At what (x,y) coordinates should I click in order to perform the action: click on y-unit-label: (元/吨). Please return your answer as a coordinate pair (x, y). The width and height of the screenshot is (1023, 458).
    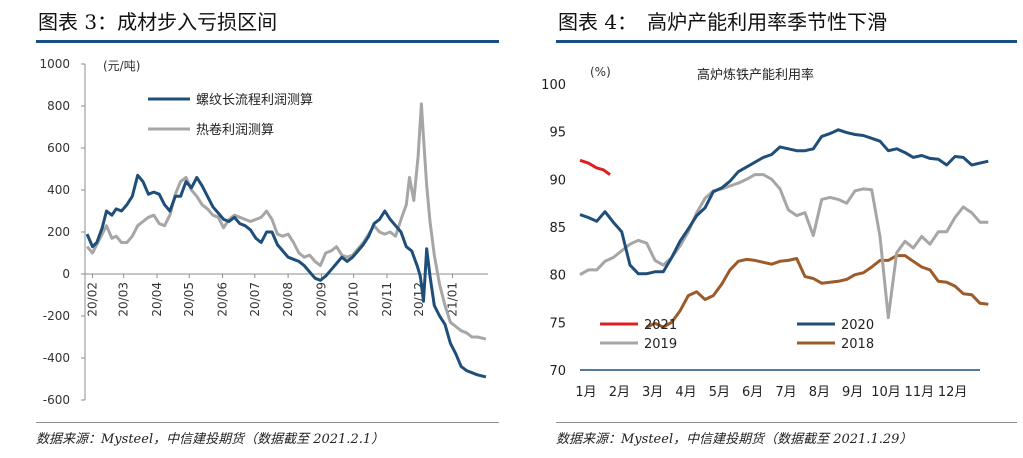
    Looking at the image, I should click on (121, 66).